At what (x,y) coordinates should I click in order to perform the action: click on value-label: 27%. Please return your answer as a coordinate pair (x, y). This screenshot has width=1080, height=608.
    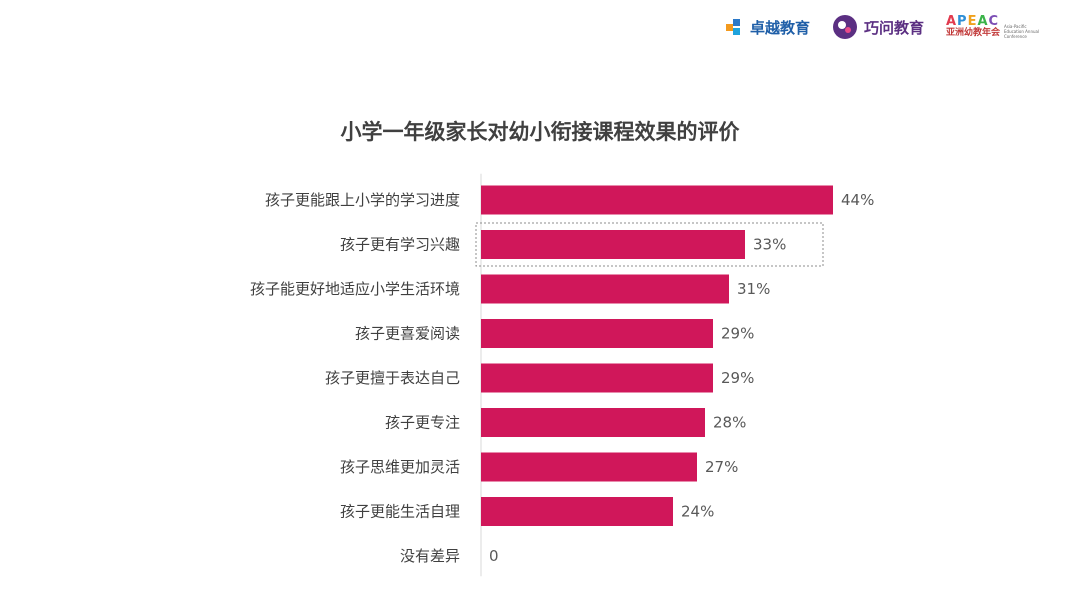
    Looking at the image, I should click on (721, 467).